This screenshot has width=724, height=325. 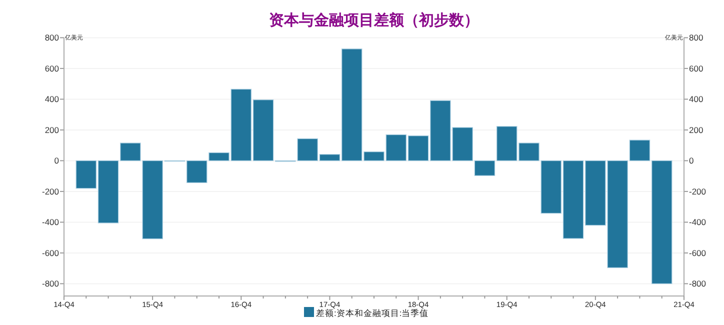 I want to click on y2-tick-label: 200, so click(x=696, y=129).